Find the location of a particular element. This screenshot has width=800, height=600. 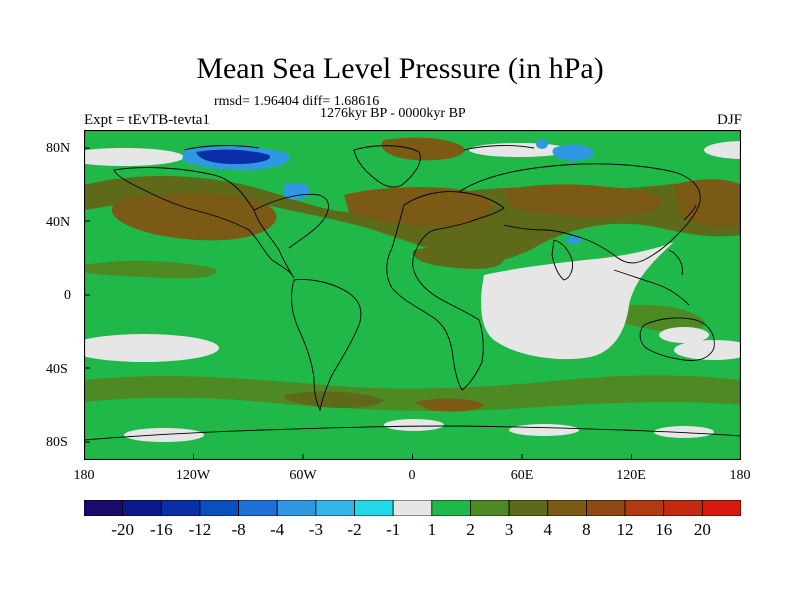

brown-atlantic-high is located at coordinates (418, 207).